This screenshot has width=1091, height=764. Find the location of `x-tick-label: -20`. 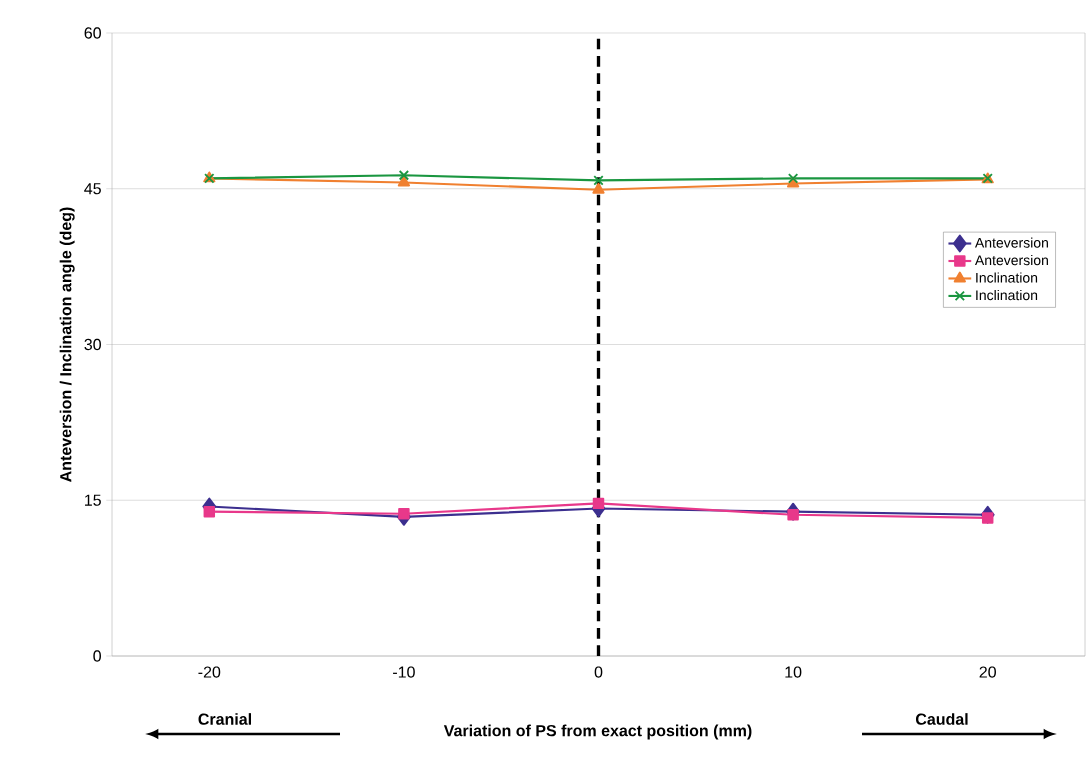

x-tick-label: -20 is located at coordinates (209, 672).